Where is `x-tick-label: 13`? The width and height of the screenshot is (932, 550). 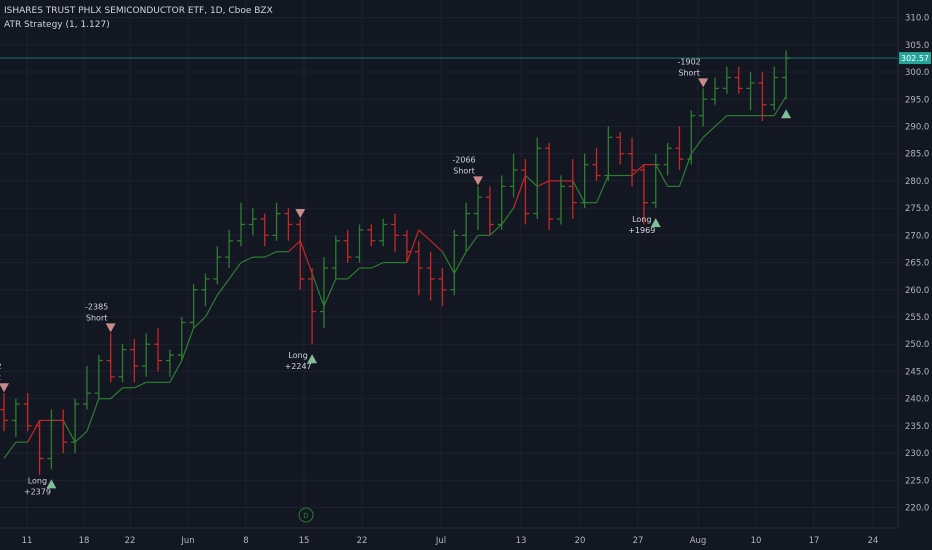
x-tick-label: 13 is located at coordinates (521, 541).